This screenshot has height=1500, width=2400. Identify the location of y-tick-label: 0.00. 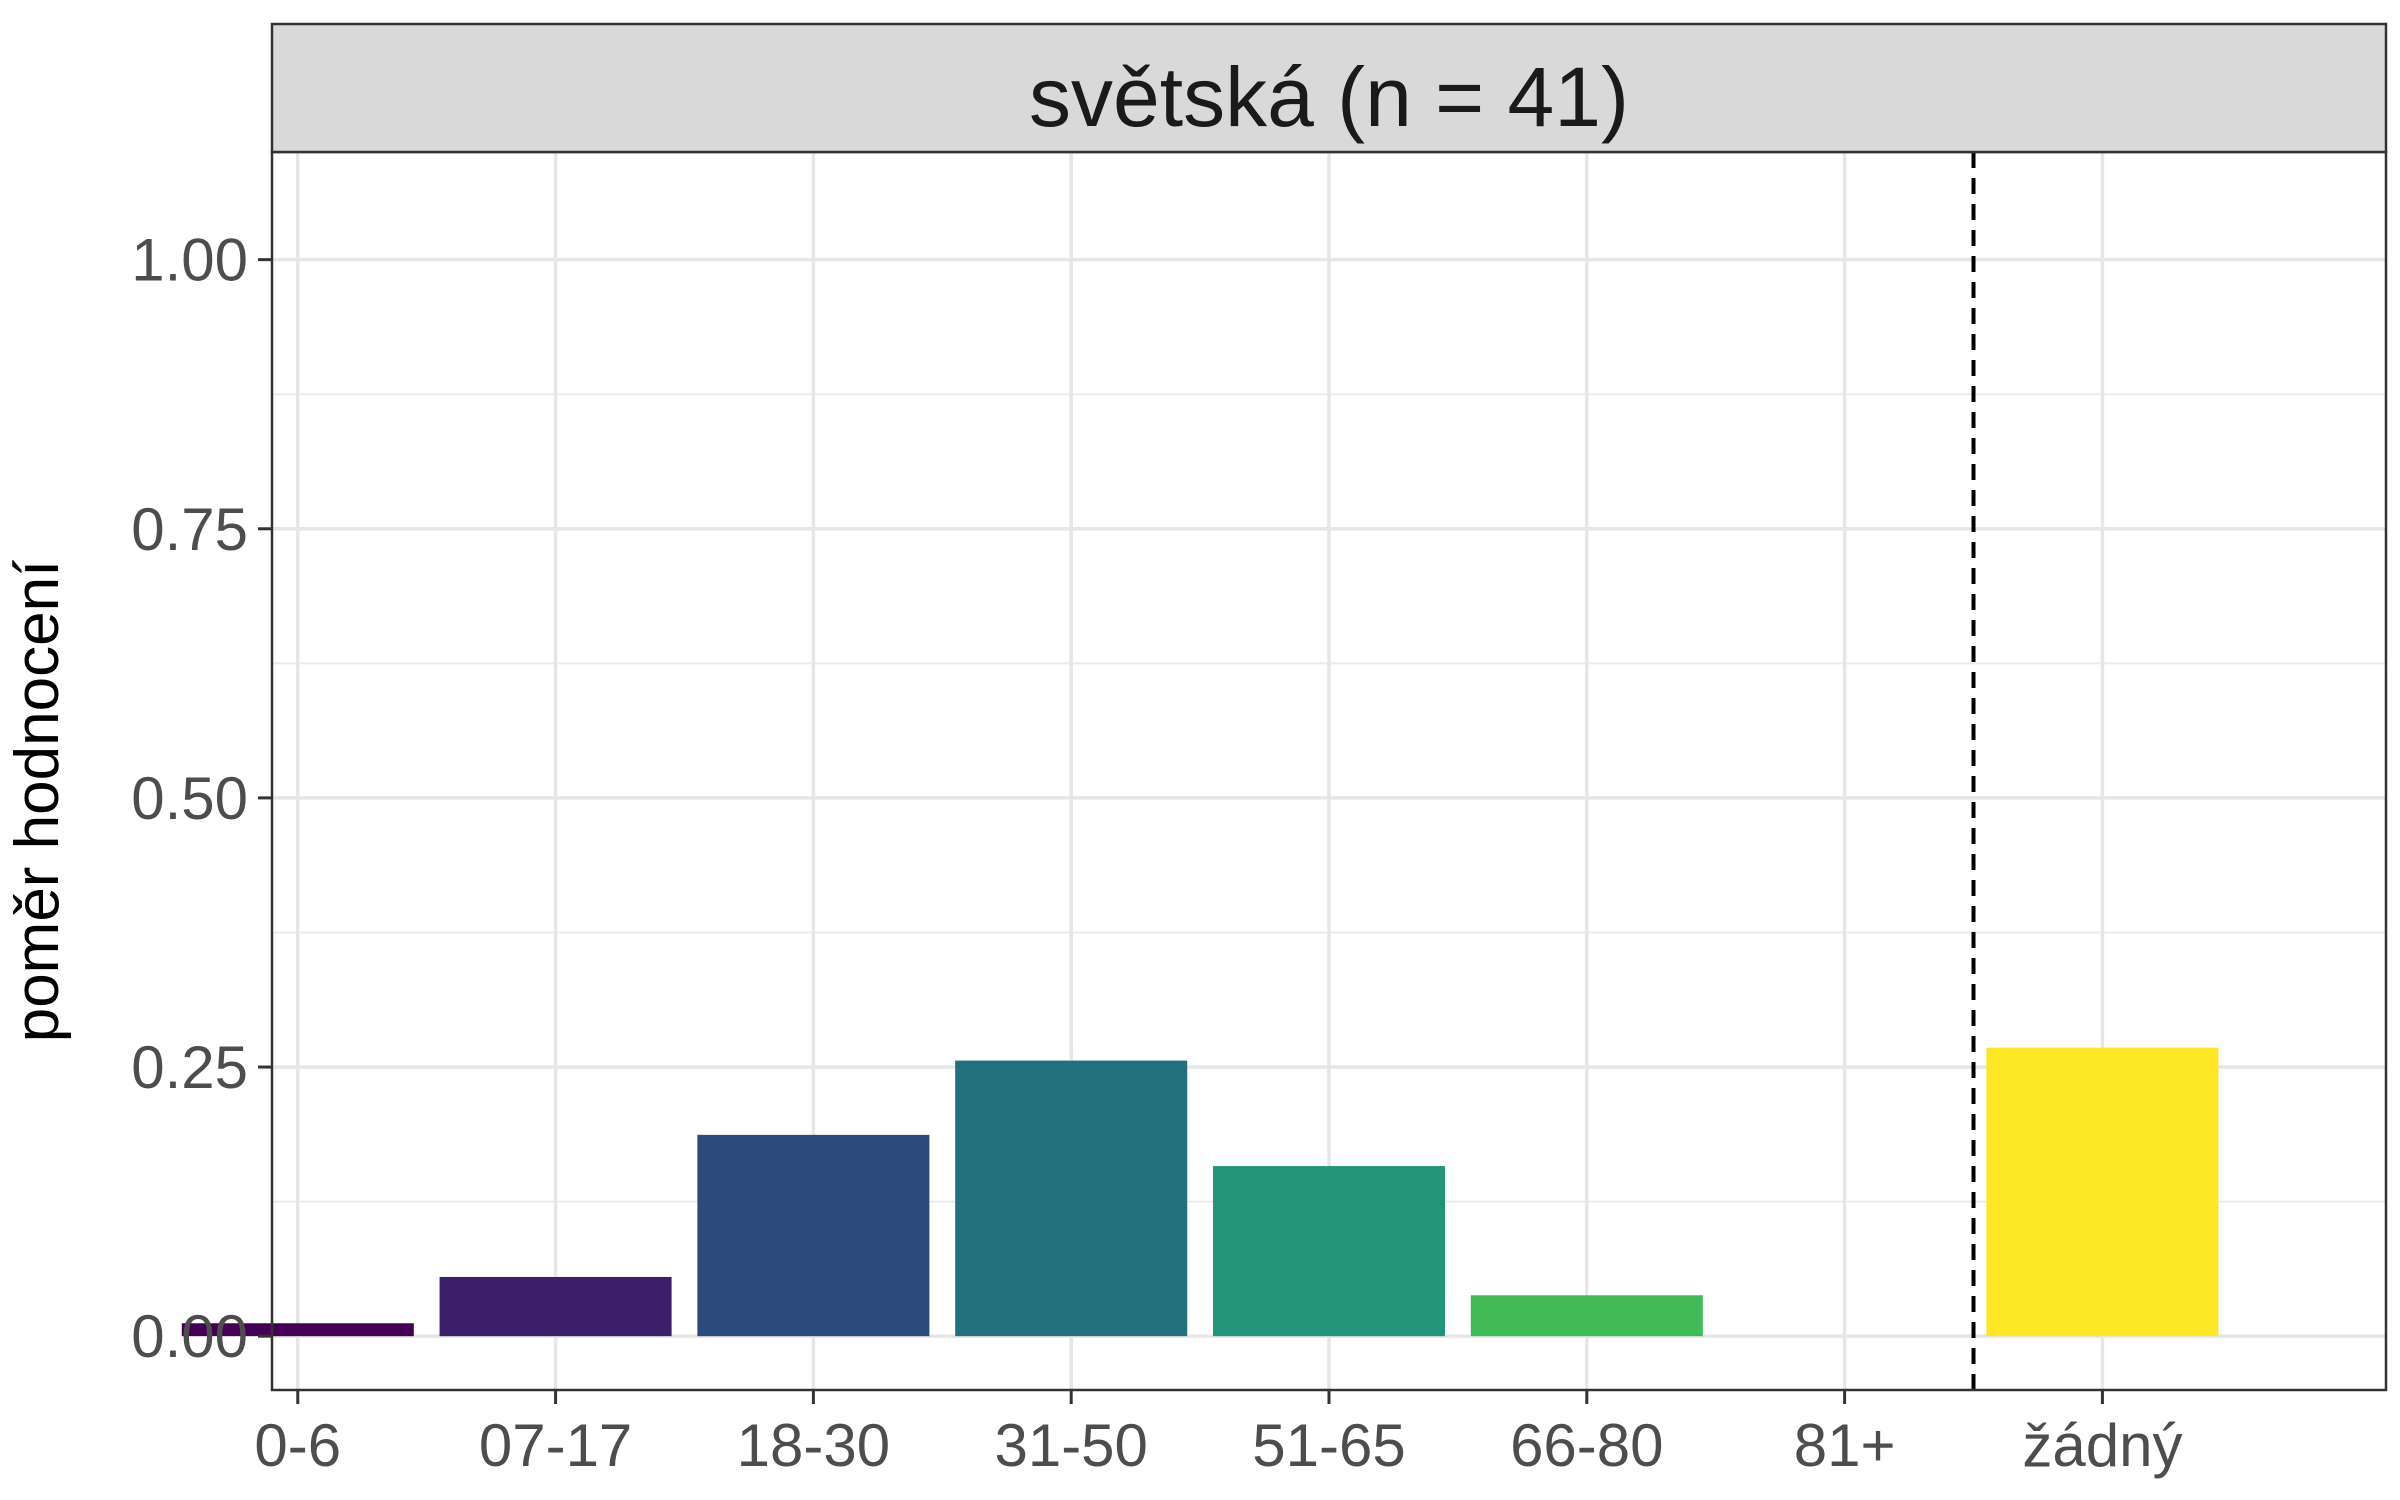
(189, 1336).